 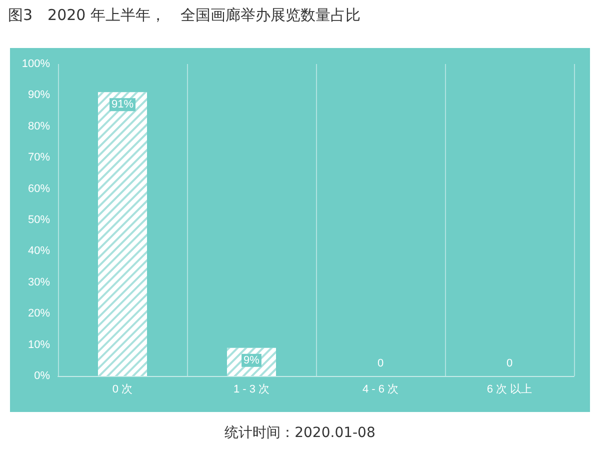 I want to click on x-tick-label: 1 - 3 次, so click(x=251, y=390).